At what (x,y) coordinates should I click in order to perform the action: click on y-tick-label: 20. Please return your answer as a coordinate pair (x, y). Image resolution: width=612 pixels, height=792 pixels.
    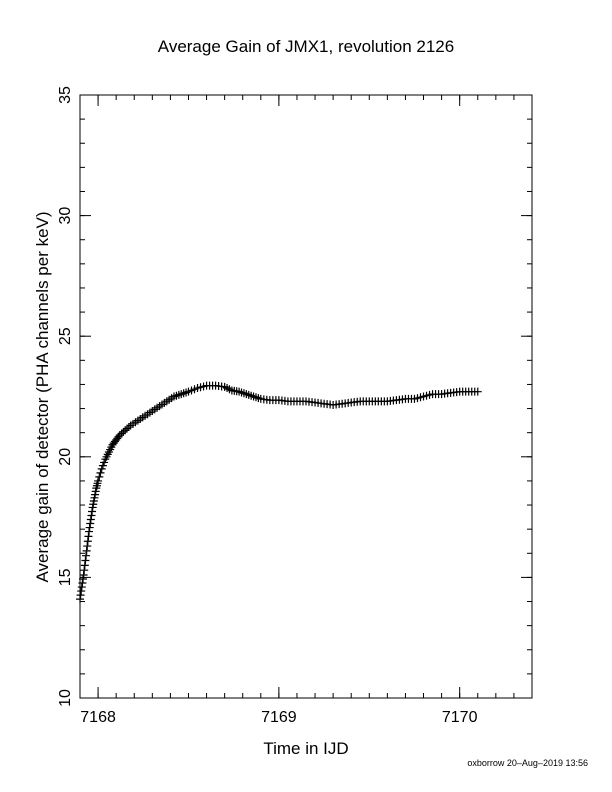
    Looking at the image, I should click on (65, 457).